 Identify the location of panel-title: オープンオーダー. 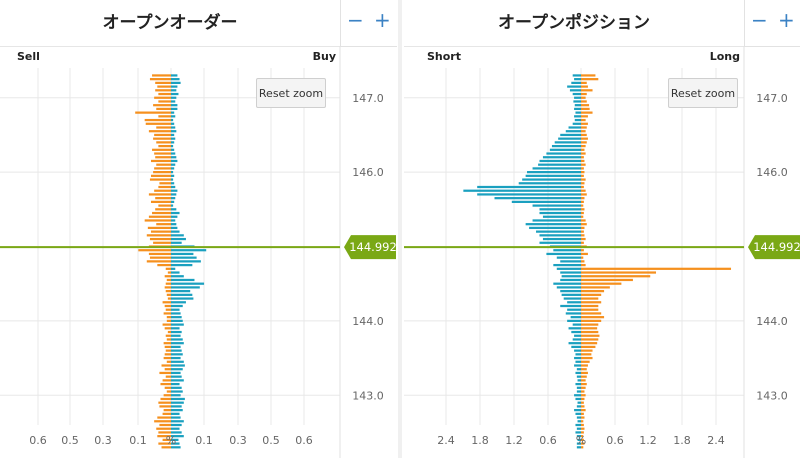
(170, 23).